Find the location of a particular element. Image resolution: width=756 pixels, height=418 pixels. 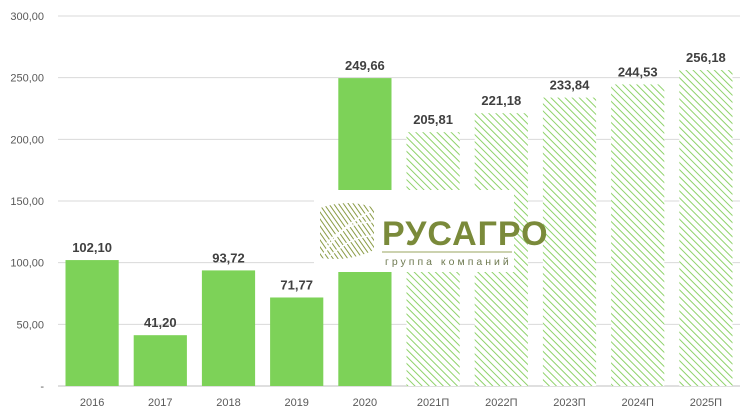

data-label: 244,53 is located at coordinates (638, 71).